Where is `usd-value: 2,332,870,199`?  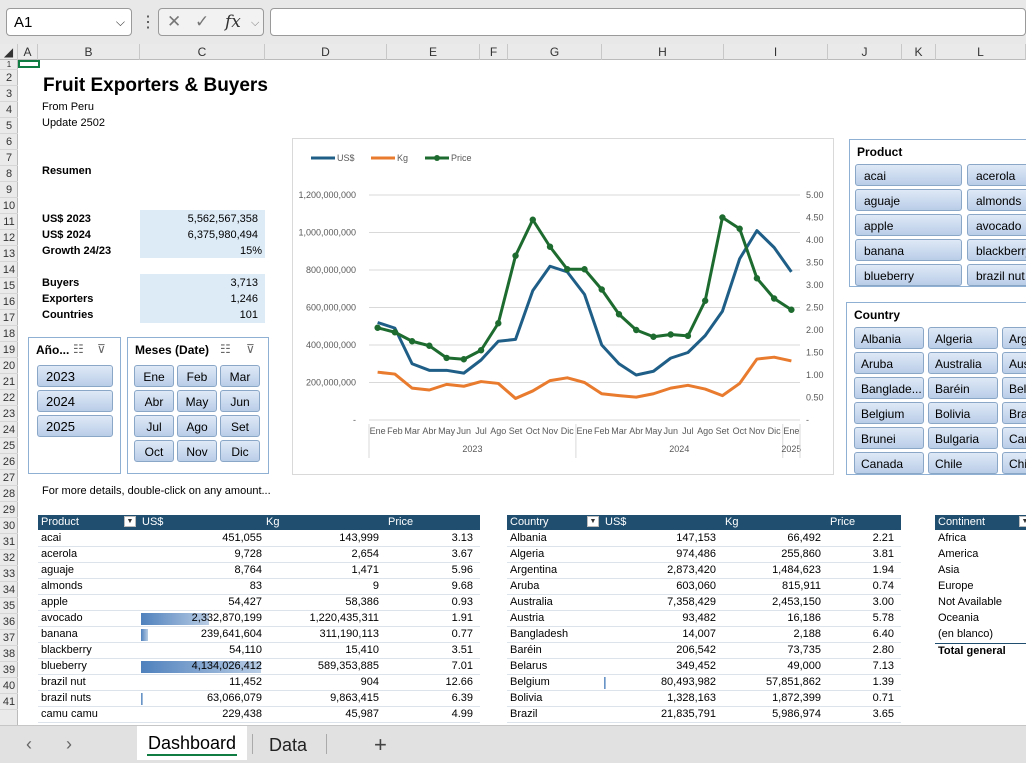 usd-value: 2,332,870,199 is located at coordinates (226, 618).